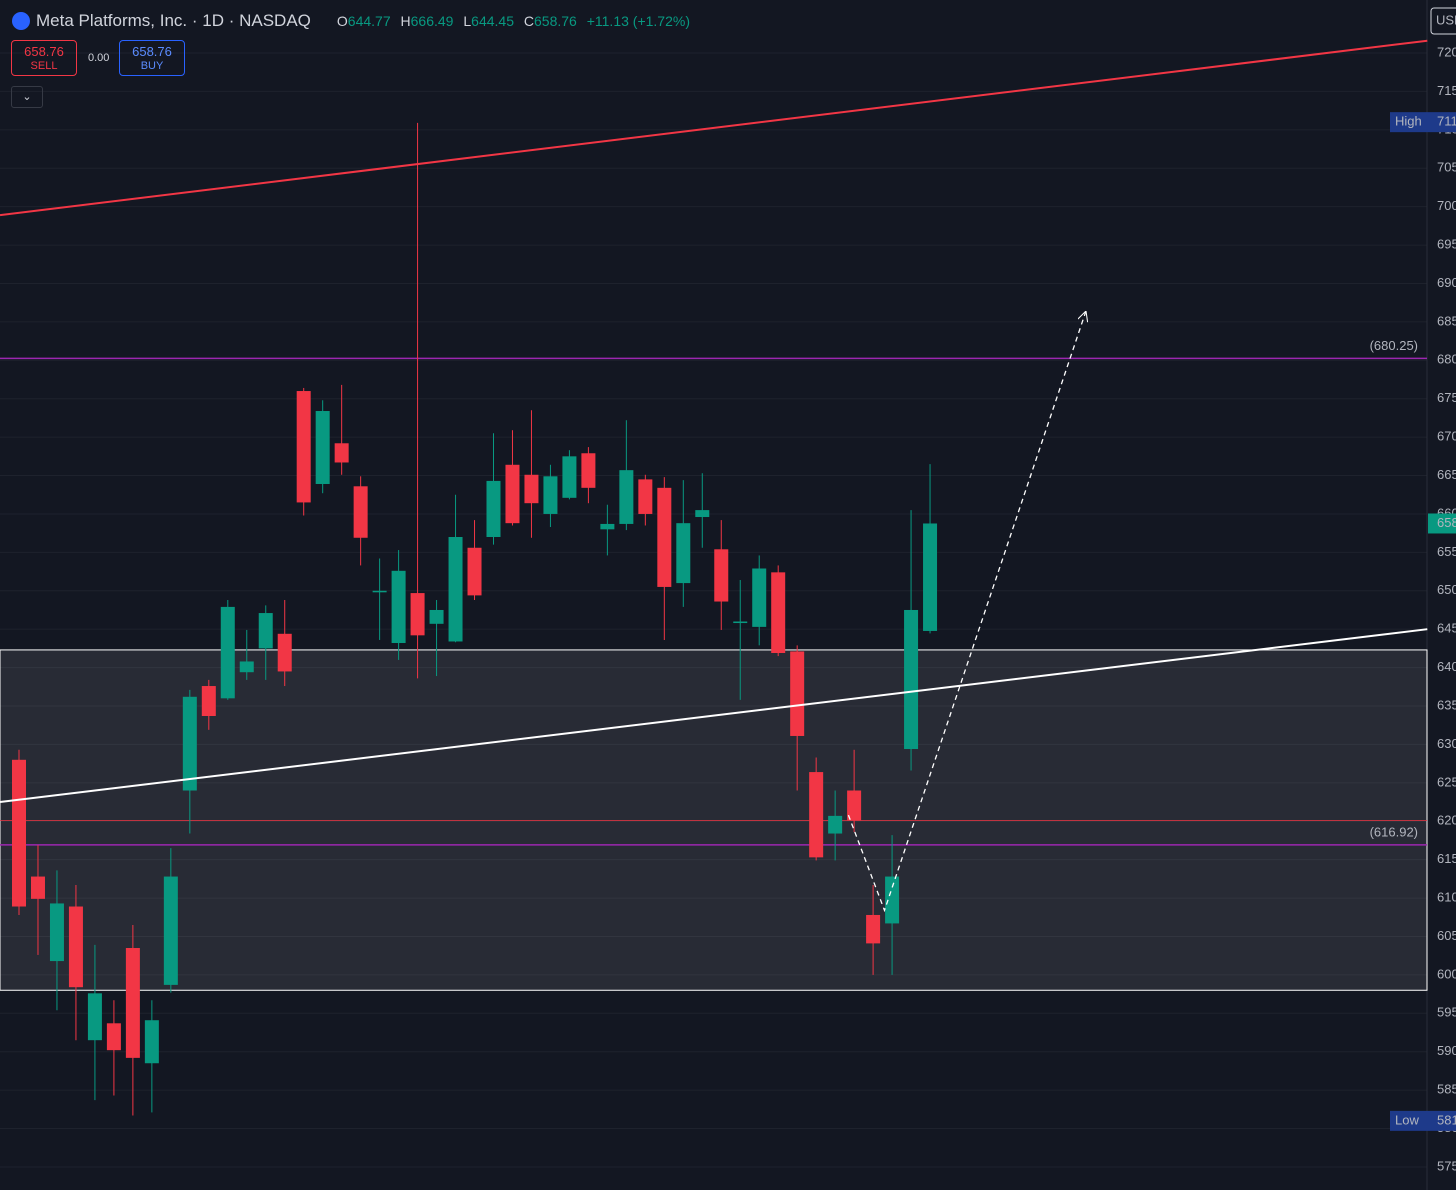 The width and height of the screenshot is (1456, 1190). I want to click on ohlc-value: 644.77, so click(369, 21).